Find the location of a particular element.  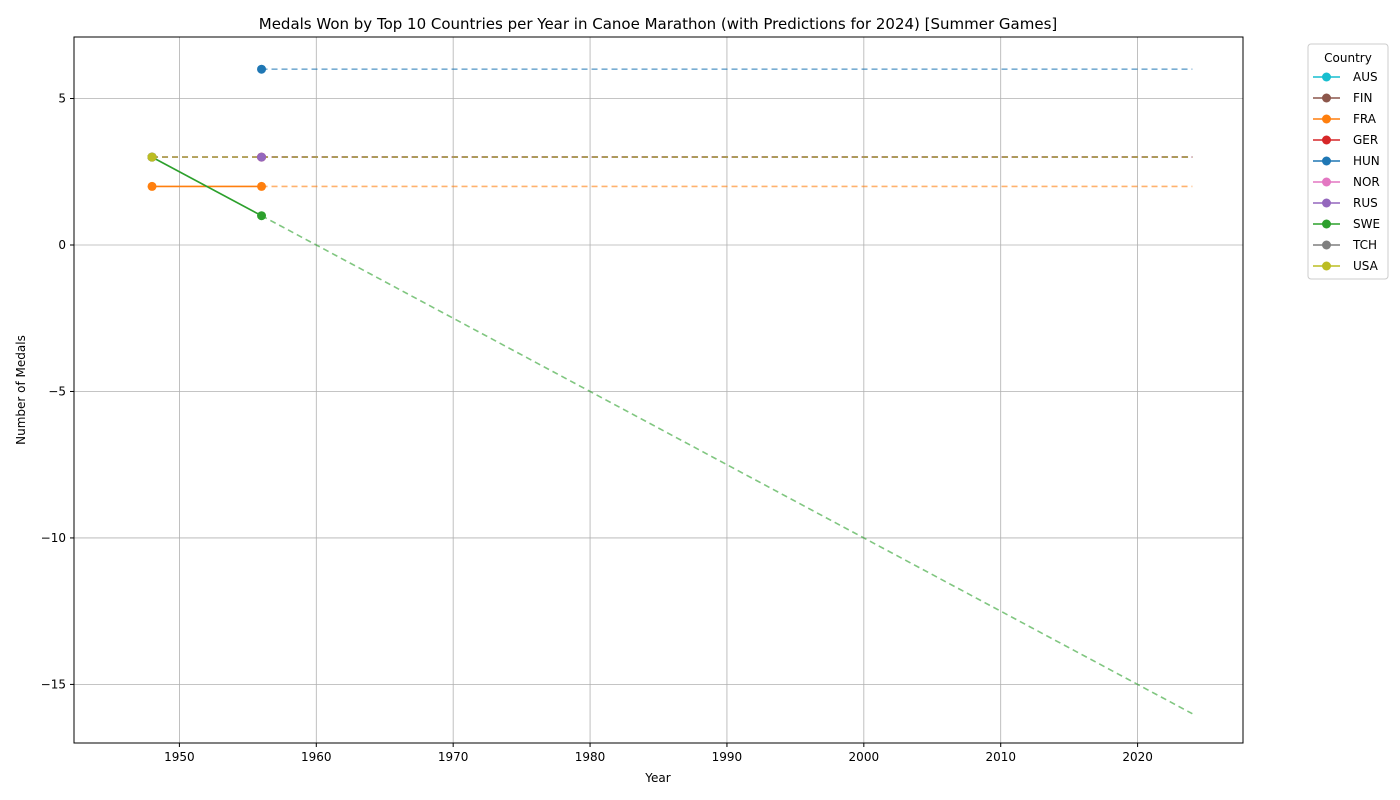

y-axis-ticks: 5 0 −5 −10 −15 is located at coordinates (57, 391).